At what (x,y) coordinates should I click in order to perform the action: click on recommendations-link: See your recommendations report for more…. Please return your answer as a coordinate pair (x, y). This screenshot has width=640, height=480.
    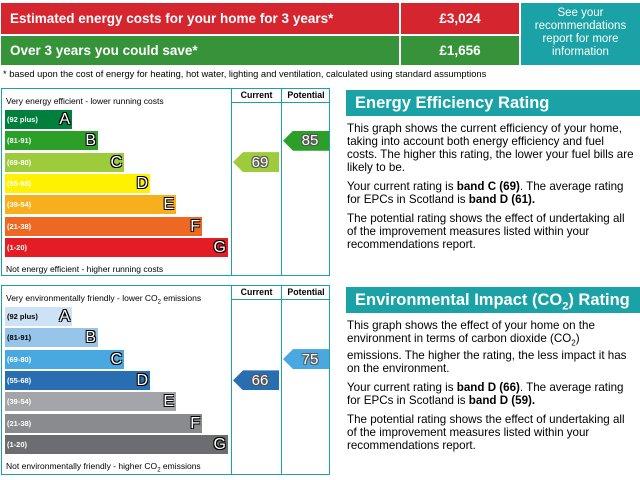
    Looking at the image, I should click on (580, 34).